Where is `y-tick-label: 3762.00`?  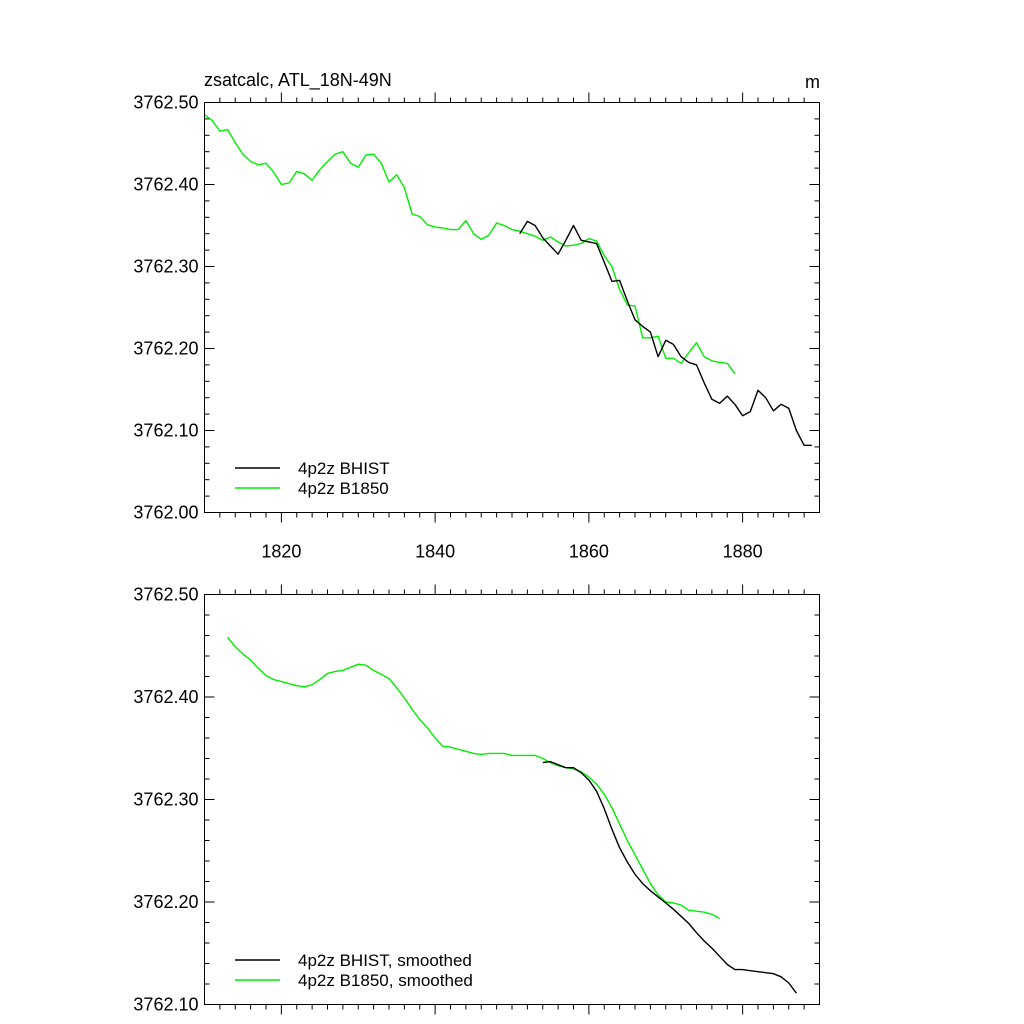 y-tick-label: 3762.00 is located at coordinates (165, 513).